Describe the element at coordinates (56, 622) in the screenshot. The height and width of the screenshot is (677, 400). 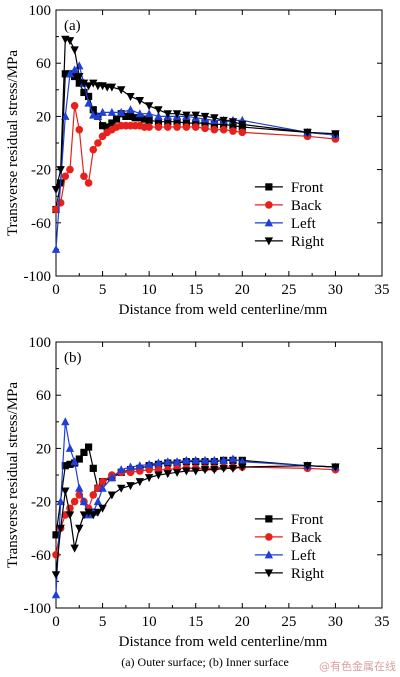
I see `x-tick-label: 0` at that location.